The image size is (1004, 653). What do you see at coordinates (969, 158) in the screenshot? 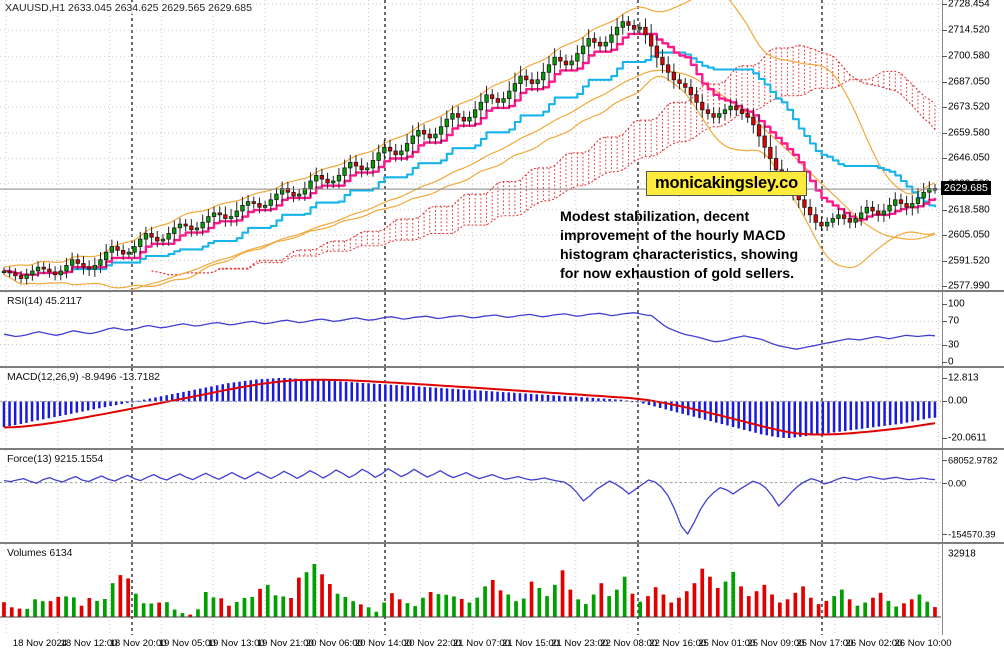
I see `price-axis-tick: 2646.050` at bounding box center [969, 158].